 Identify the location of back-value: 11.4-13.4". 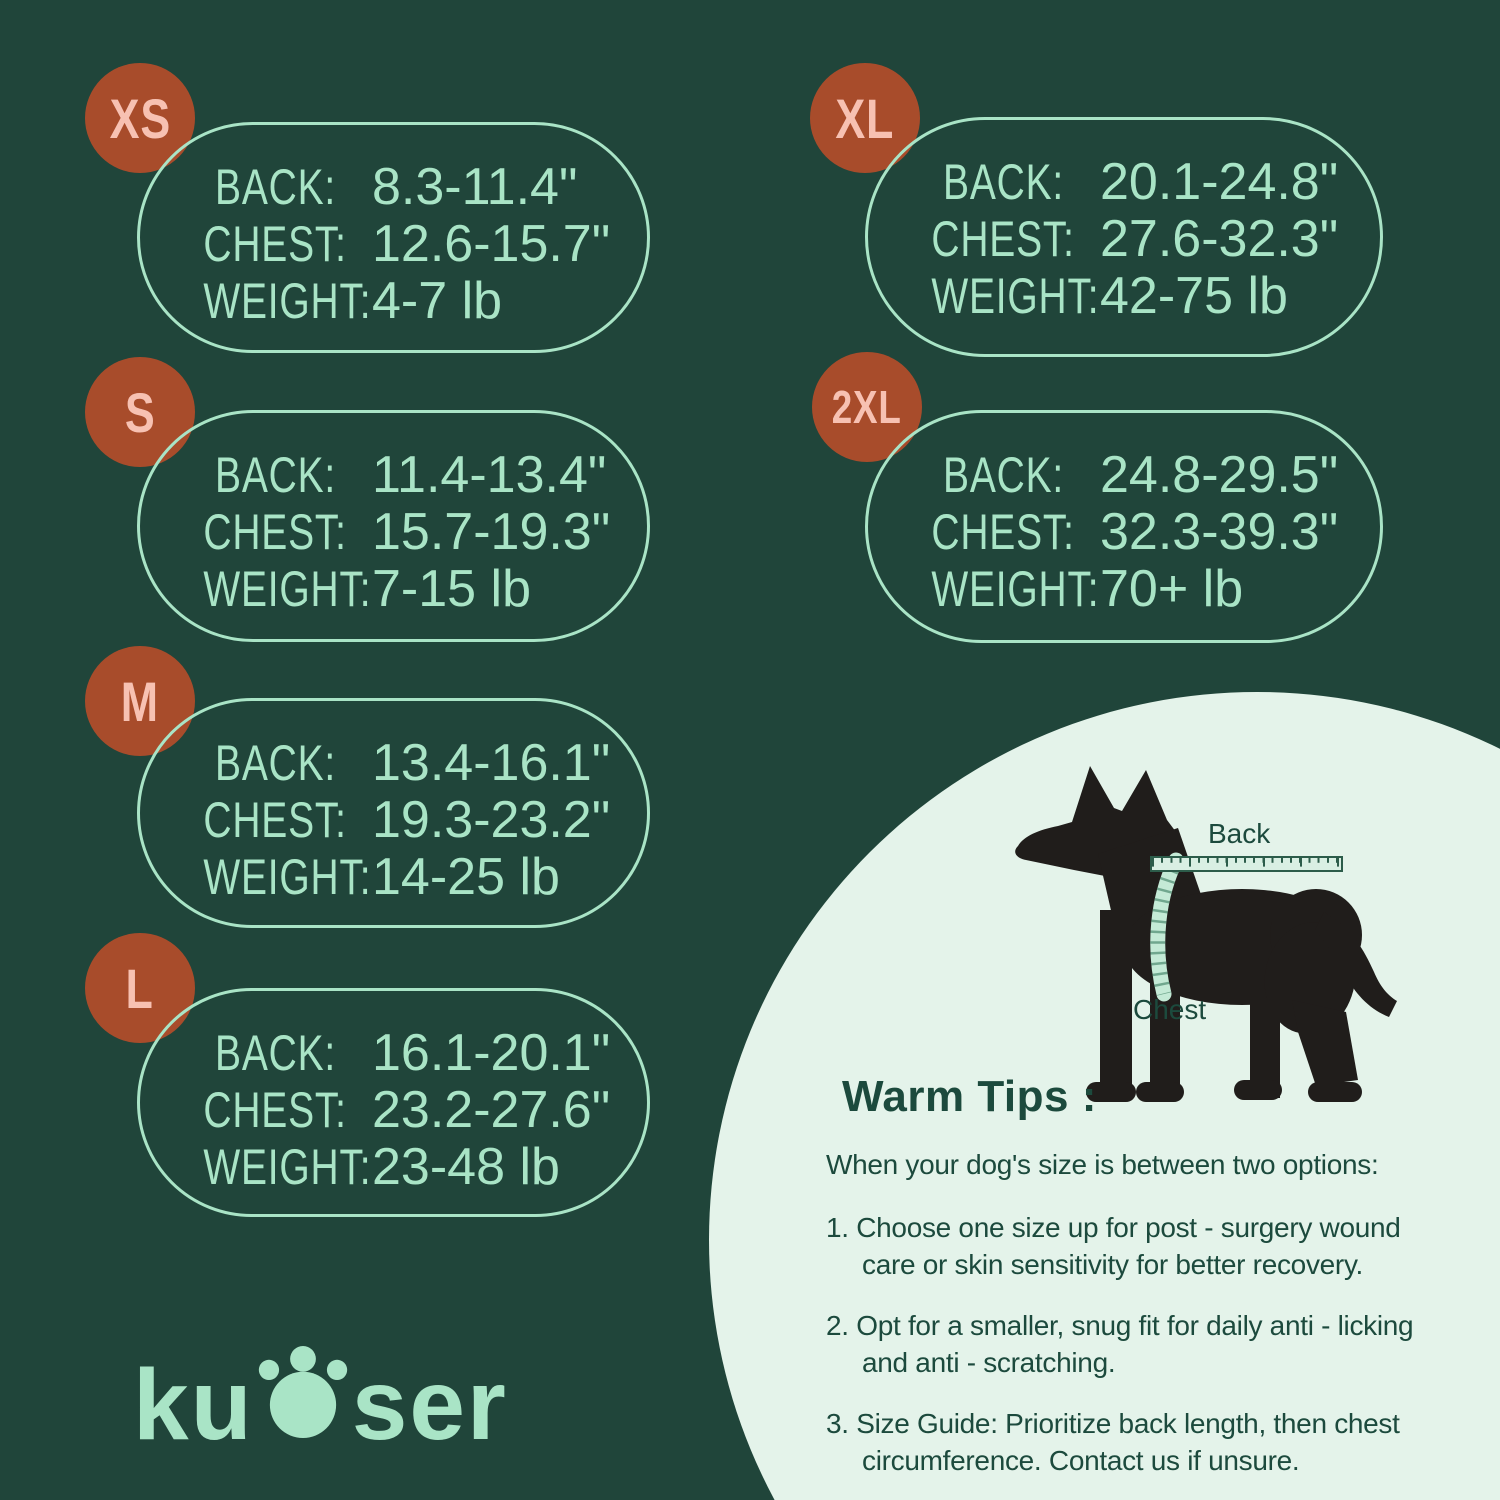
(489, 475).